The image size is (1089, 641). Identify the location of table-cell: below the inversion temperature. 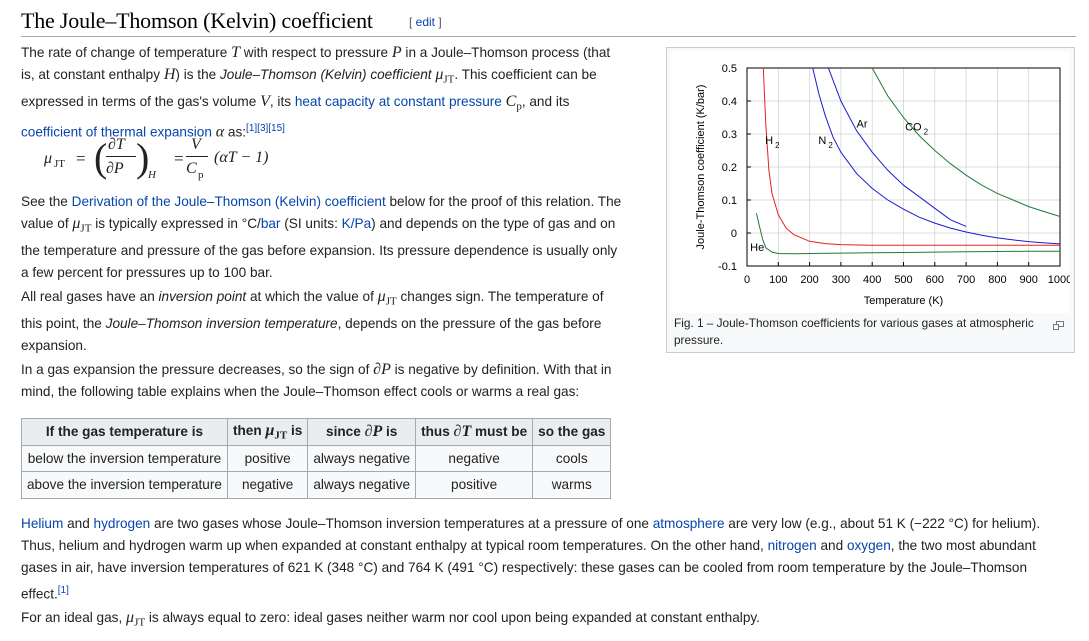
(124, 458).